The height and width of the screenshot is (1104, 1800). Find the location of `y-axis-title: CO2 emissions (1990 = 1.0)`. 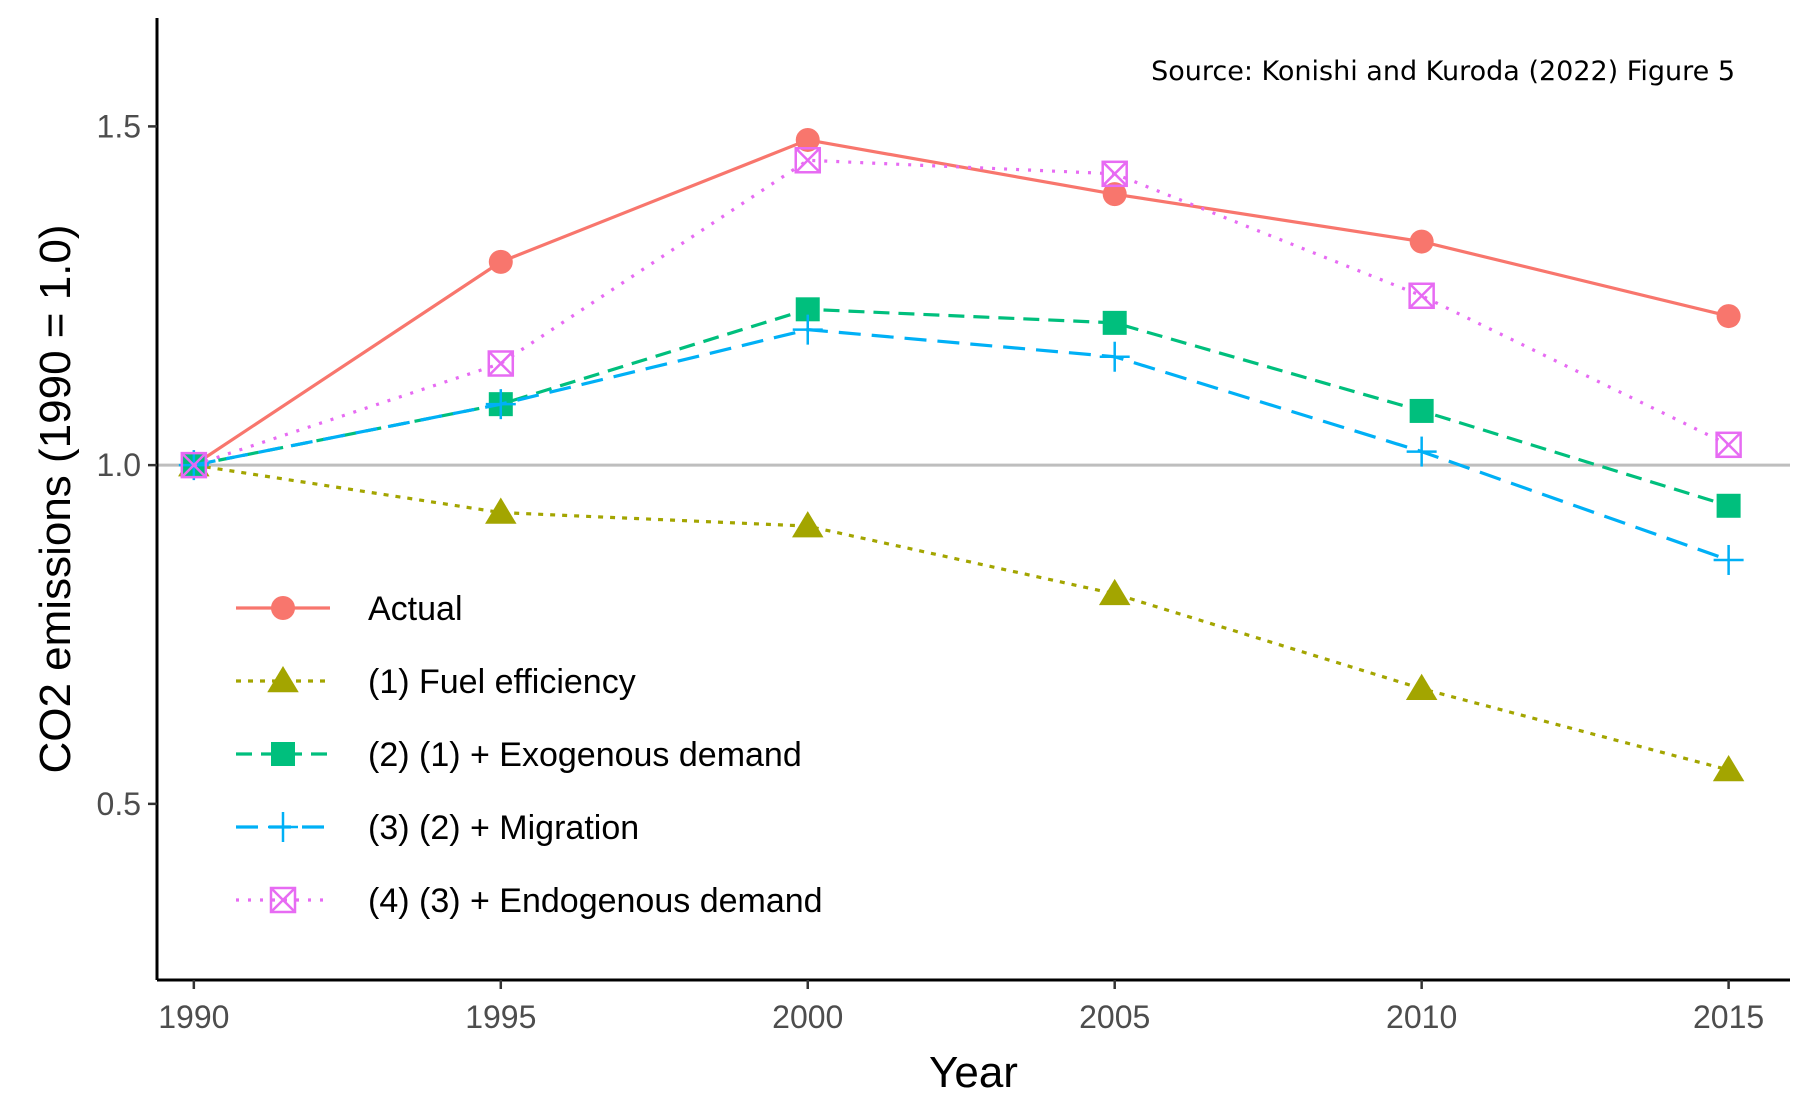

y-axis-title: CO2 emissions (1990 = 1.0) is located at coordinates (55, 498).